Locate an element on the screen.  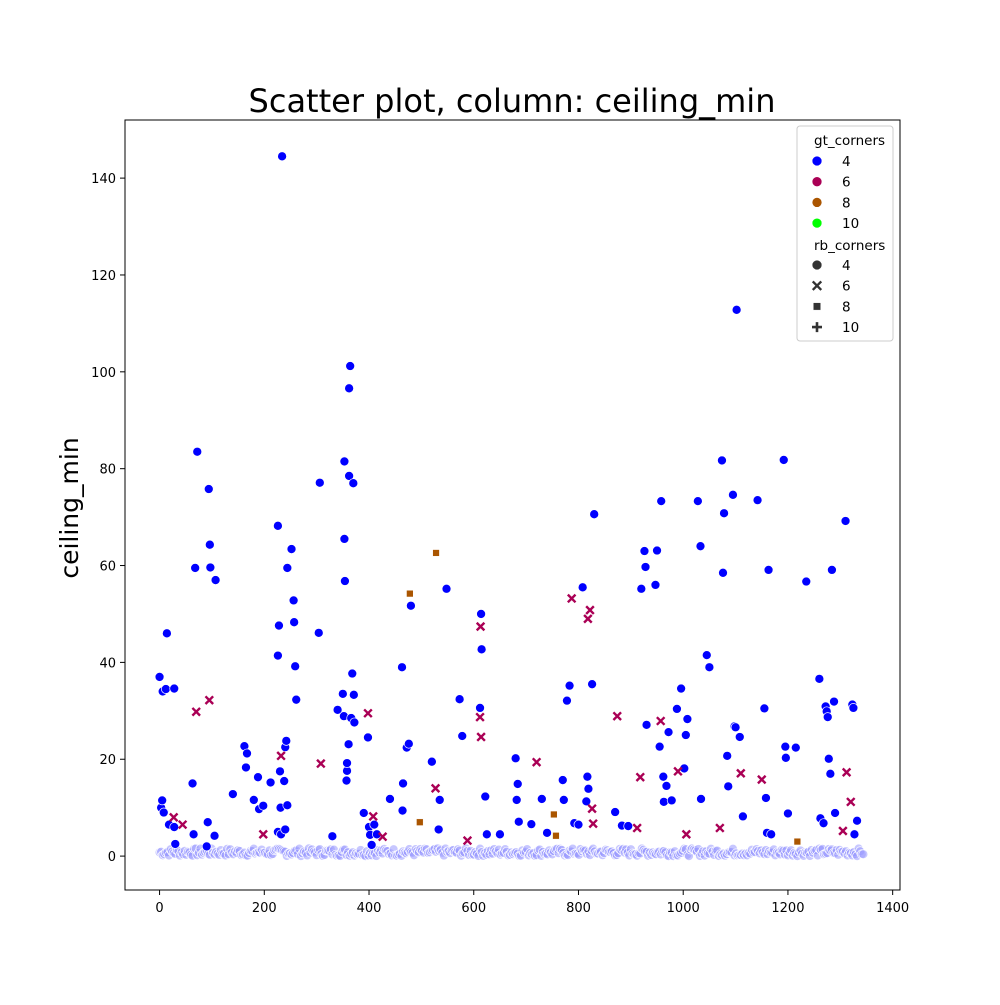
x-tick-label: 1000 is located at coordinates (683, 908).